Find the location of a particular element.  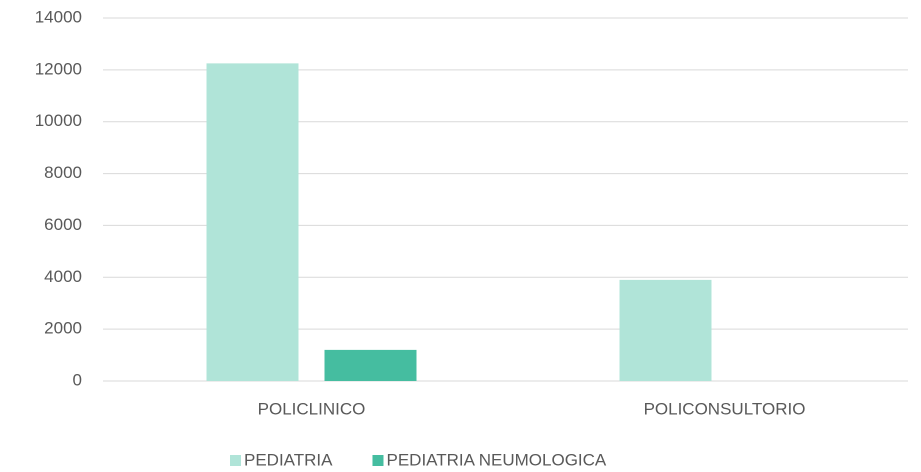

y-tick-label: 0 is located at coordinates (77, 379).